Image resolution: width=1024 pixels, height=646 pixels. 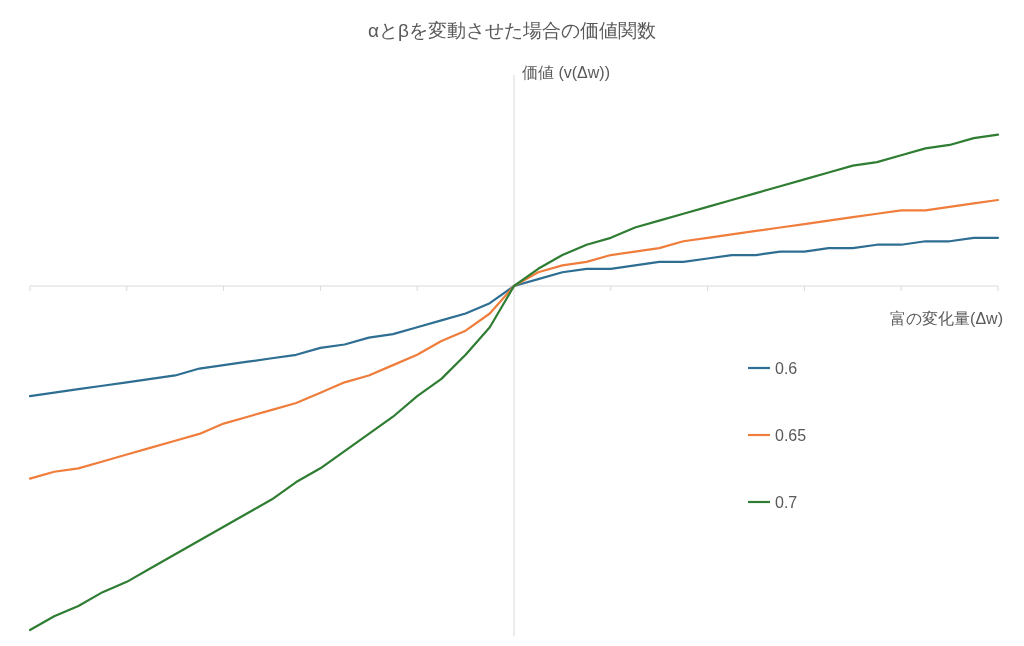 I want to click on legend-label: 0.6, so click(x=786, y=368).